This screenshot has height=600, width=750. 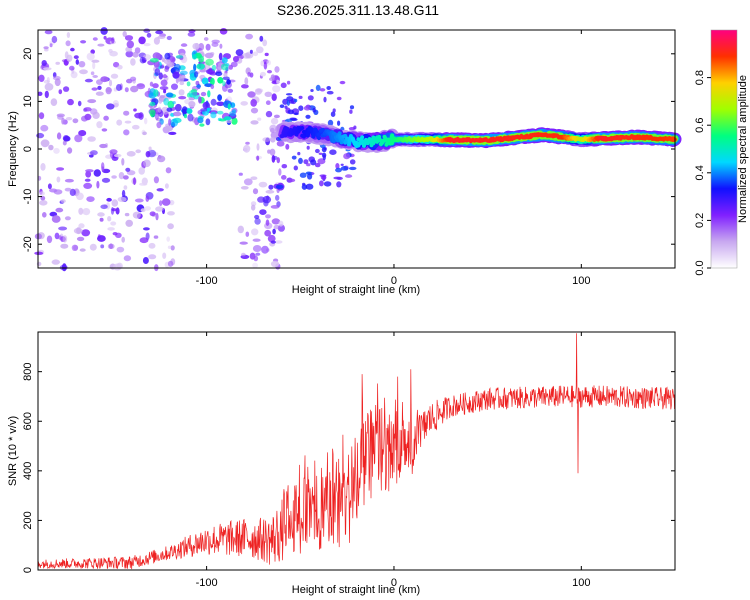 I want to click on snr-x-label: Height of straight line (km), so click(x=356, y=590).